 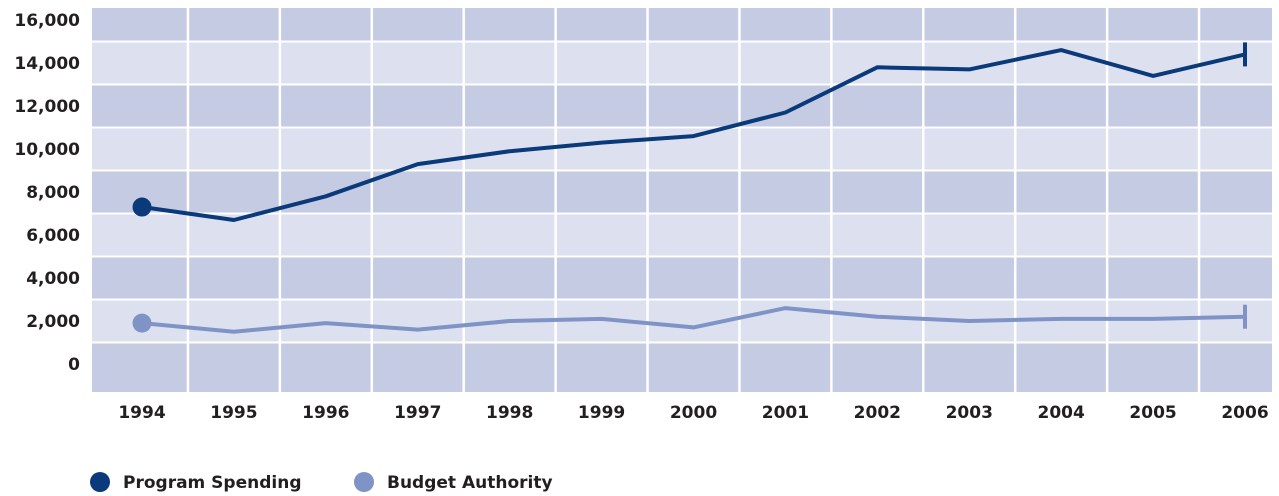 I want to click on y-tick-label: 12,000, so click(x=47, y=107).